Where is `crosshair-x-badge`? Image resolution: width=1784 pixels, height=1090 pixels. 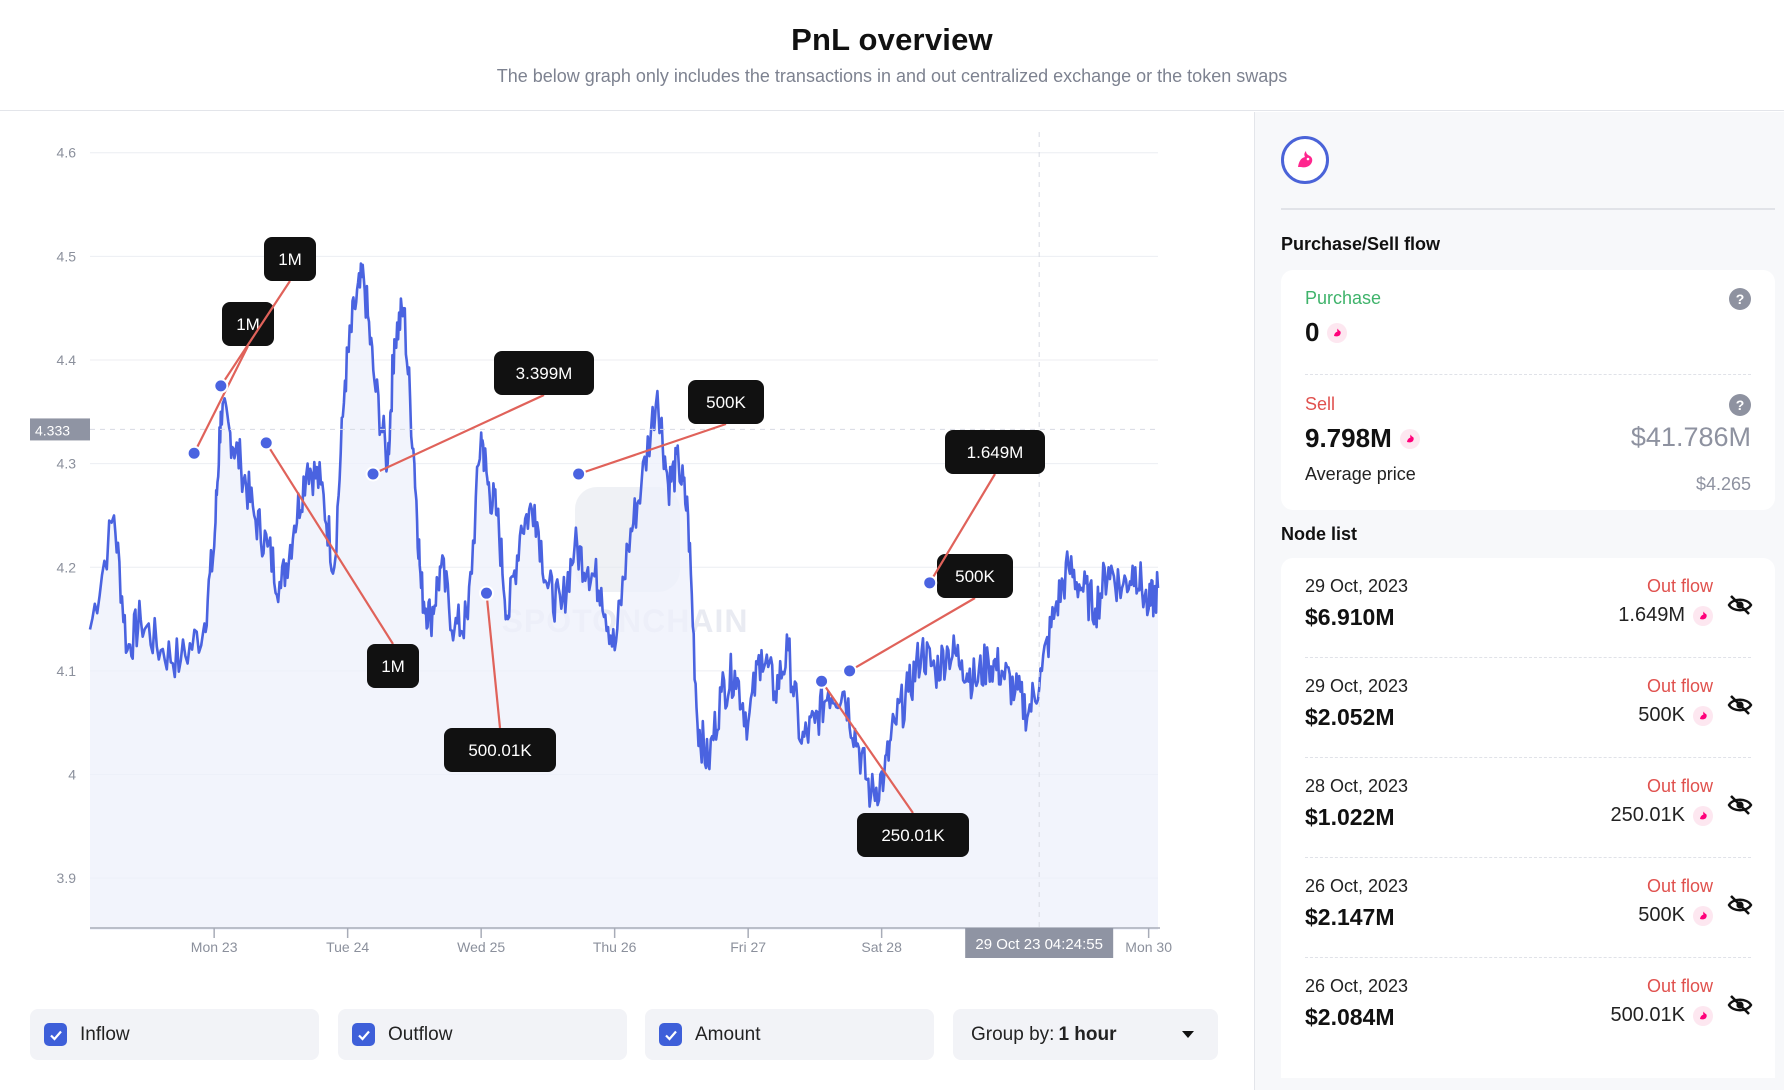 crosshair-x-badge is located at coordinates (1039, 943).